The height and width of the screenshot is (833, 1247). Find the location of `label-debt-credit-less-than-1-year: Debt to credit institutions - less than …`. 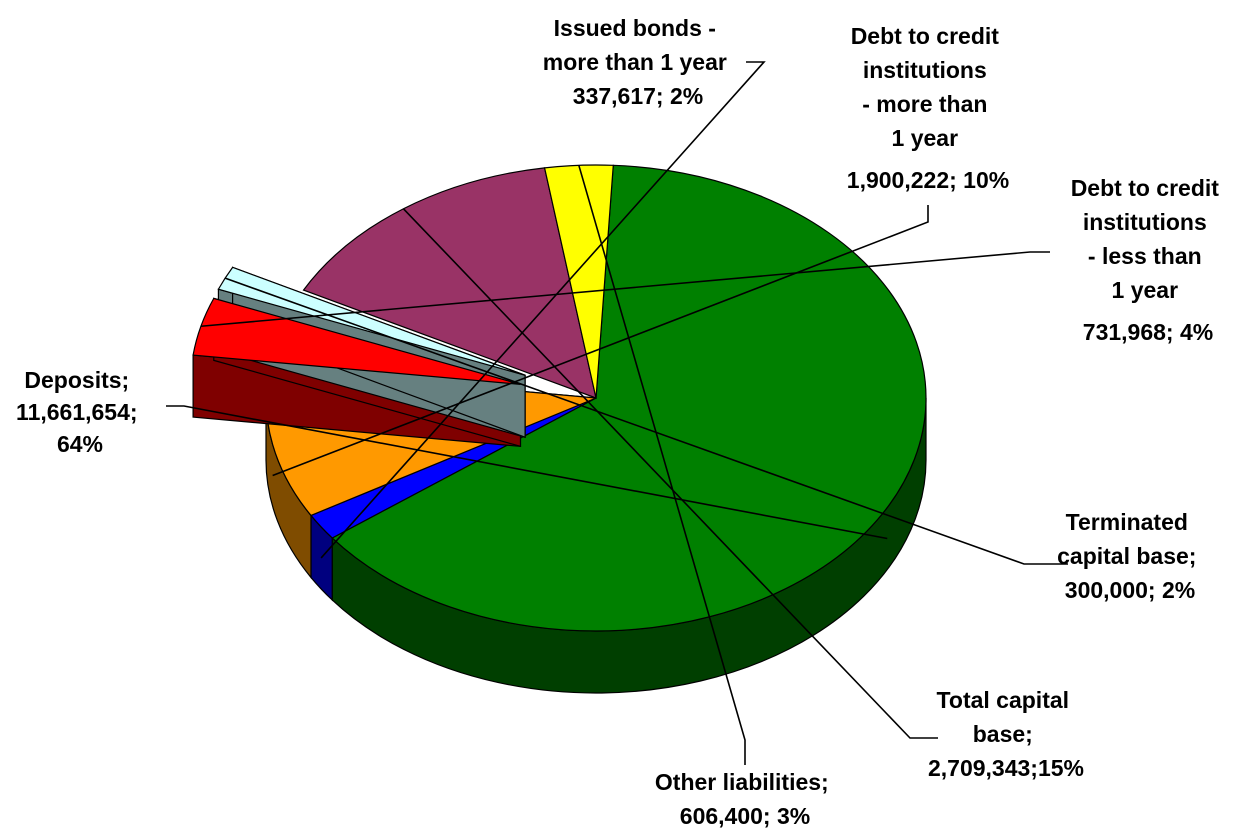

label-debt-credit-less-than-1-year: Debt to credit institutions - less than … is located at coordinates (1148, 260).